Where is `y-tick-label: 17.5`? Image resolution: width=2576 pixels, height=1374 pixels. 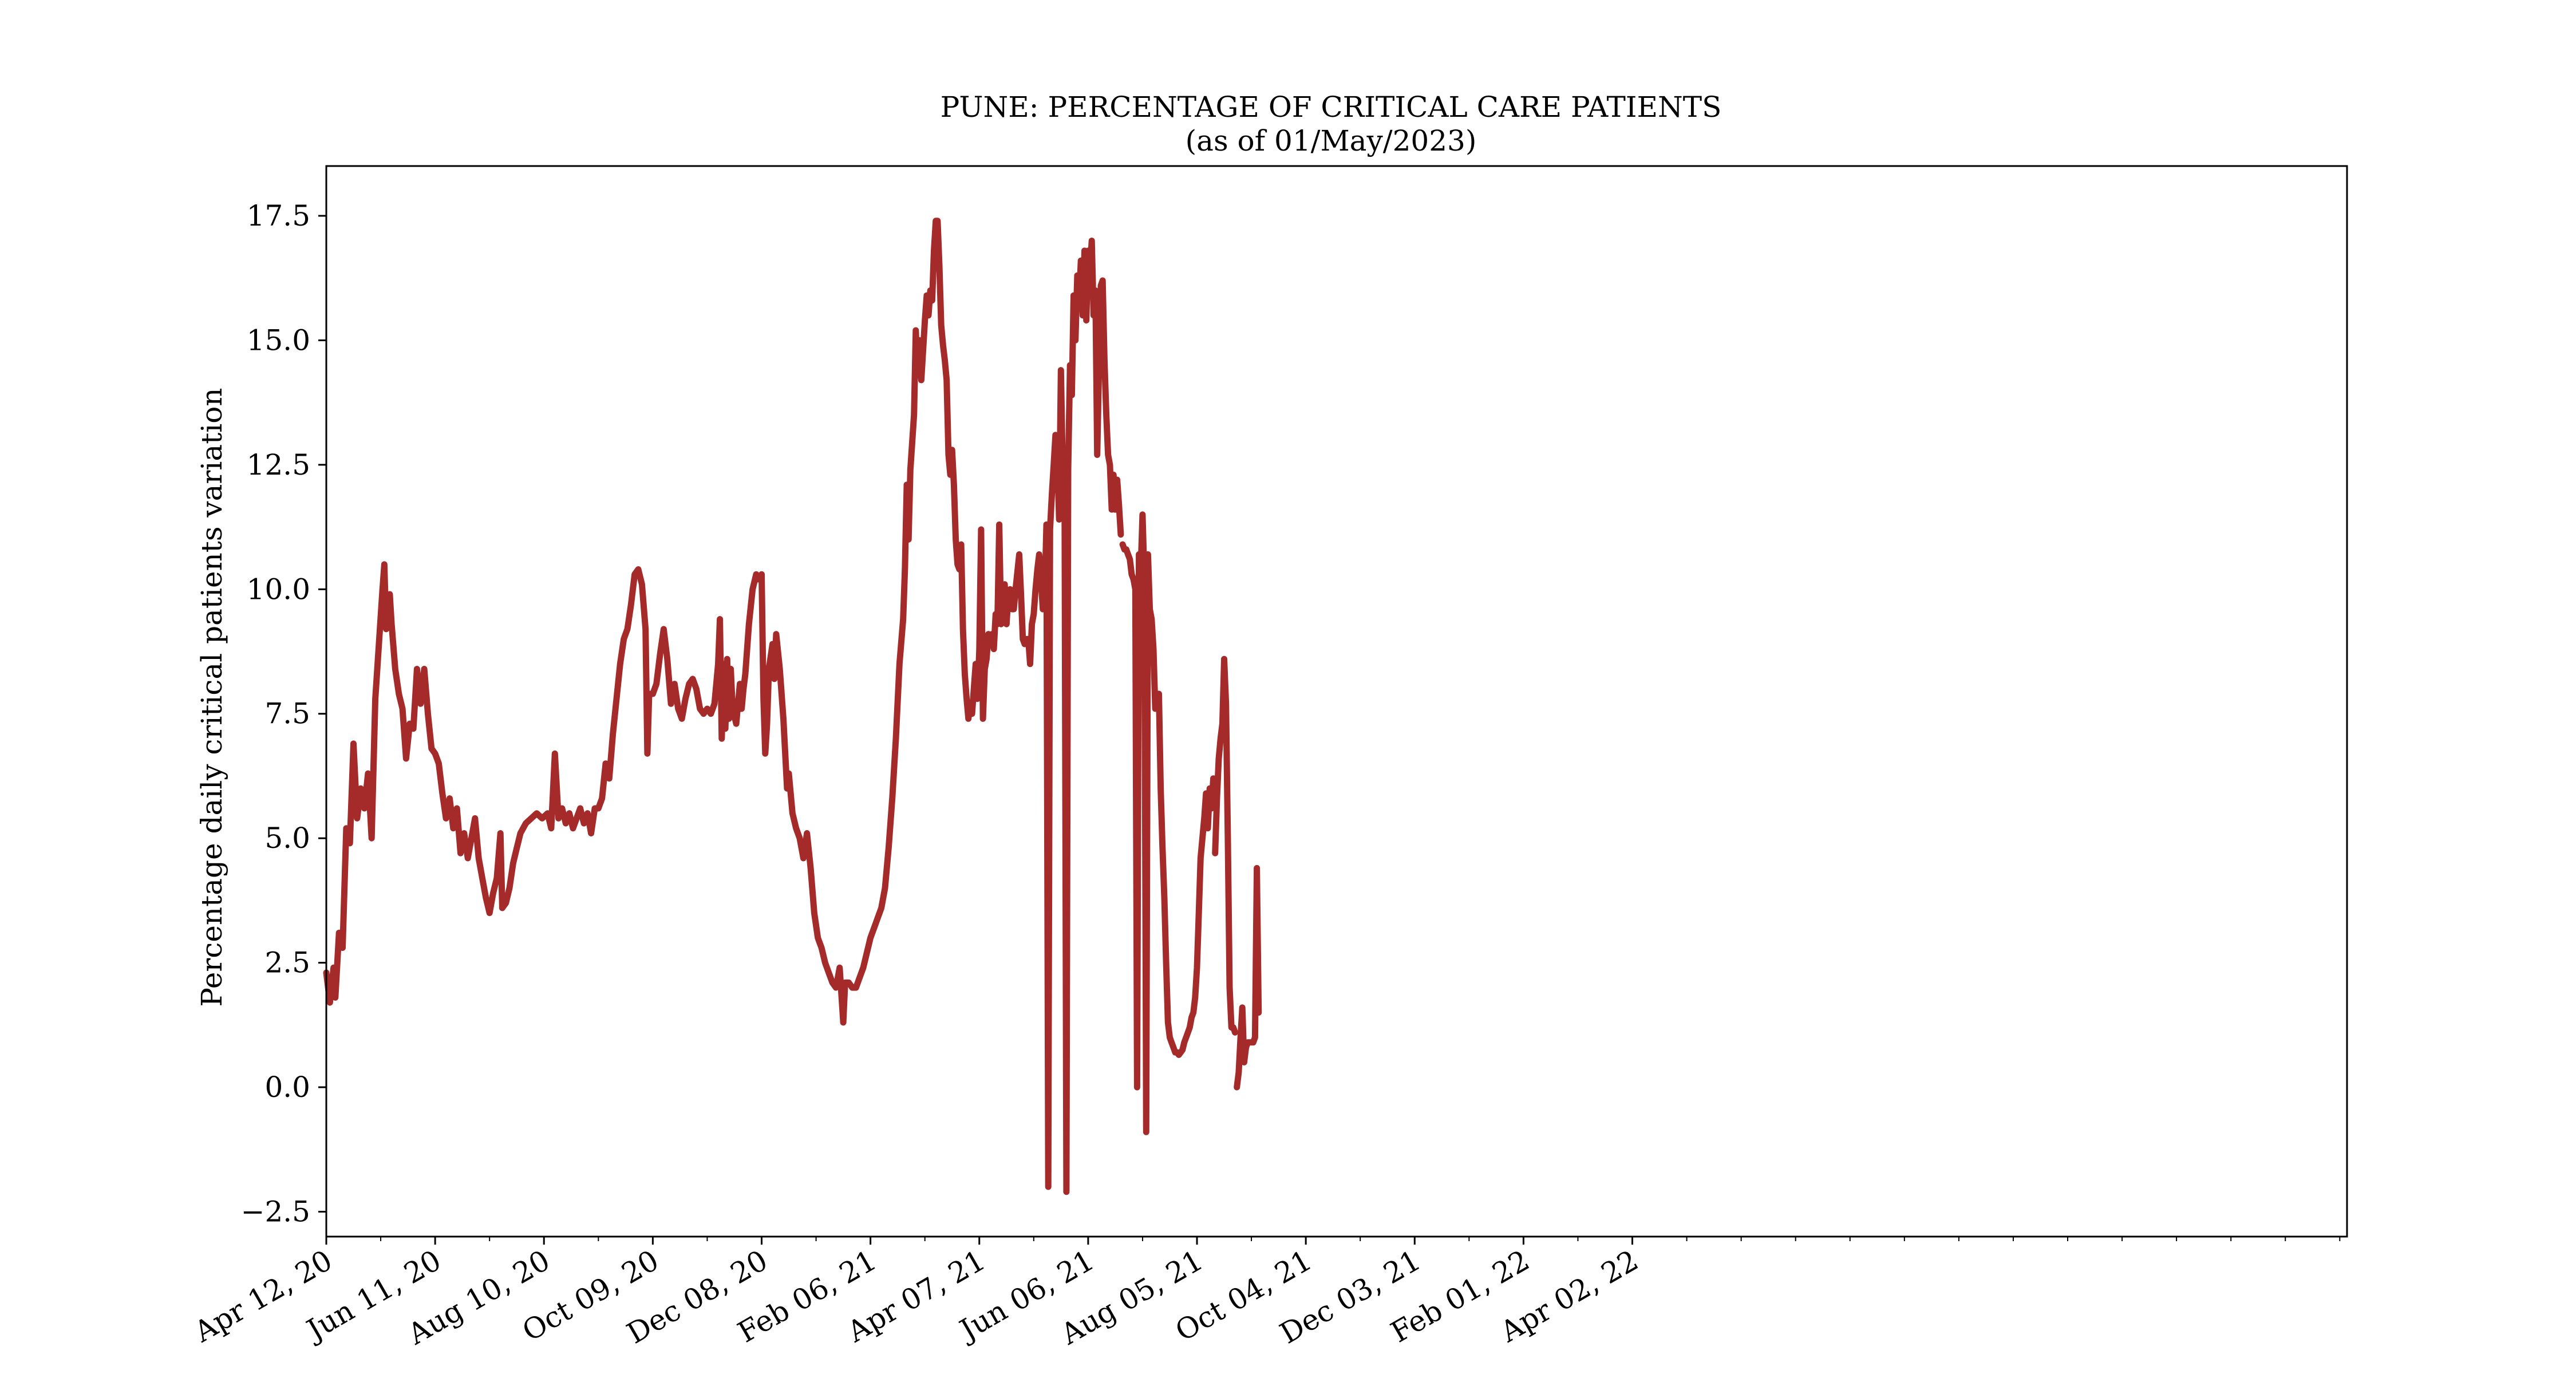
y-tick-label: 17.5 is located at coordinates (278, 215).